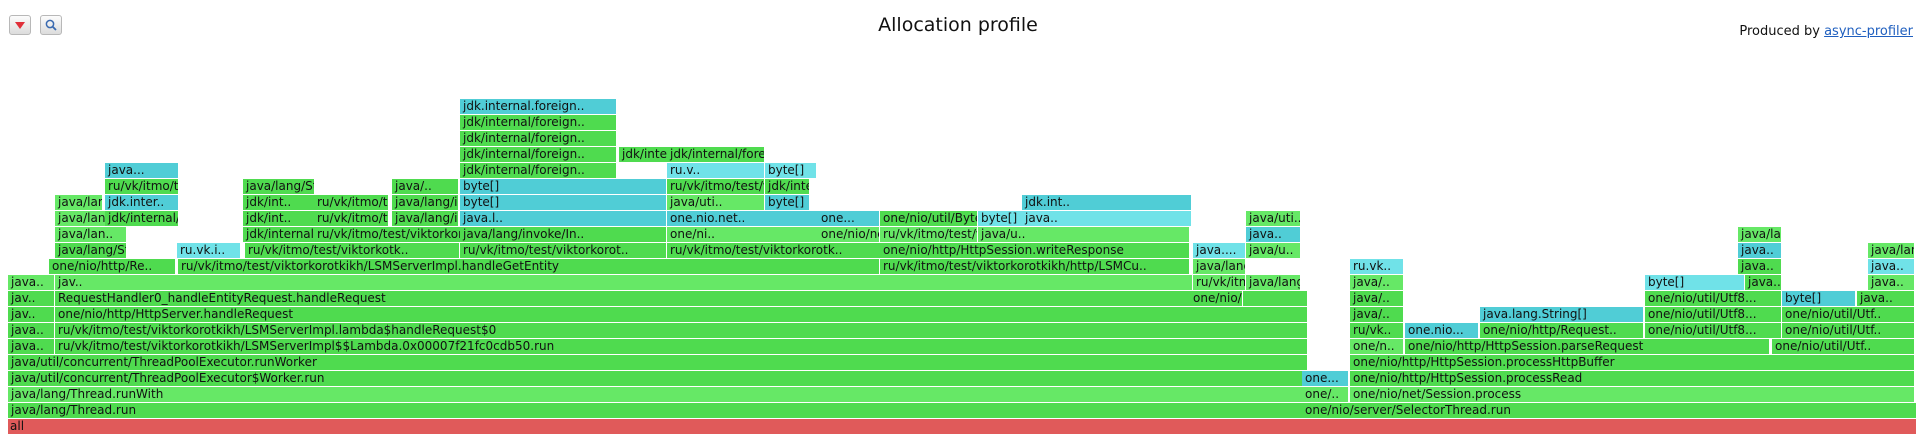  What do you see at coordinates (929, 218) in the screenshot?
I see `flame-frame: one/nio/util/ByteArray..` at bounding box center [929, 218].